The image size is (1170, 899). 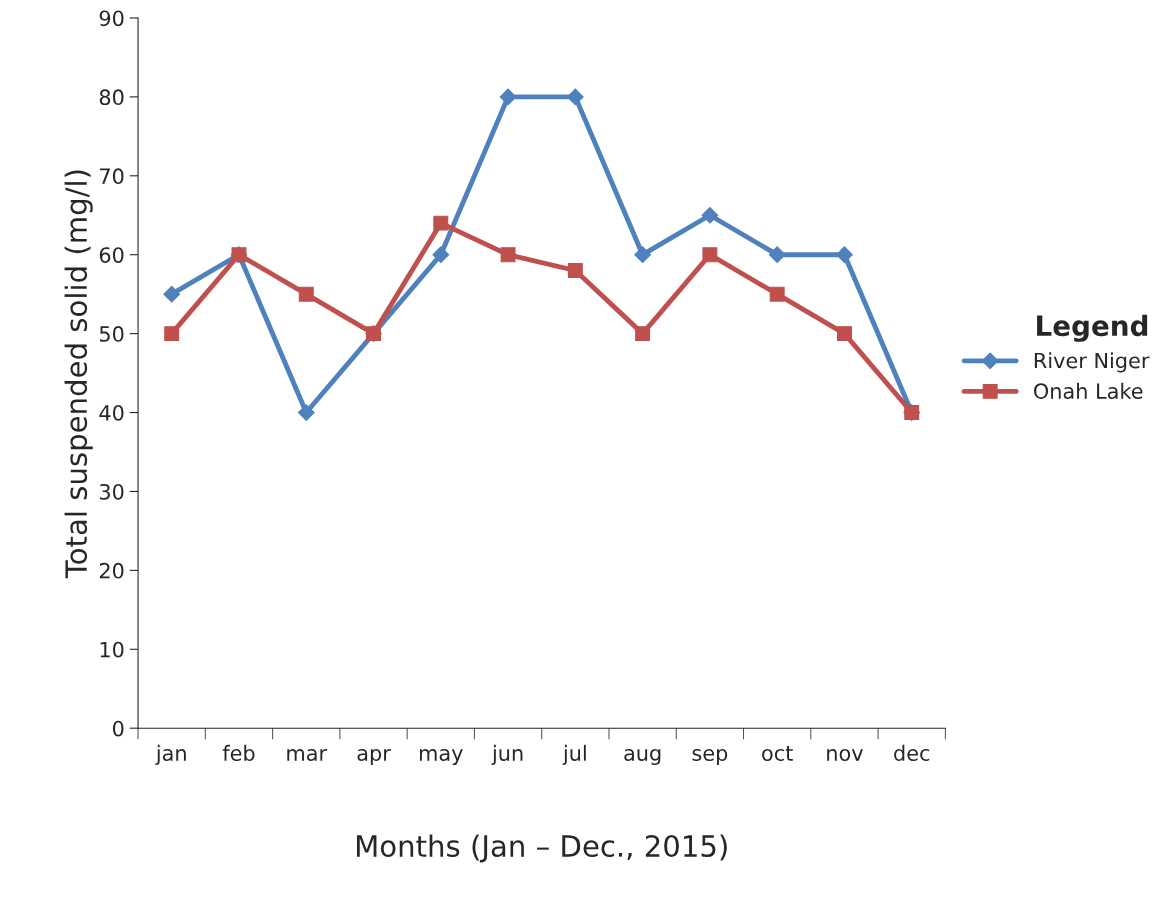 I want to click on y-tick-label: 60, so click(x=111, y=255).